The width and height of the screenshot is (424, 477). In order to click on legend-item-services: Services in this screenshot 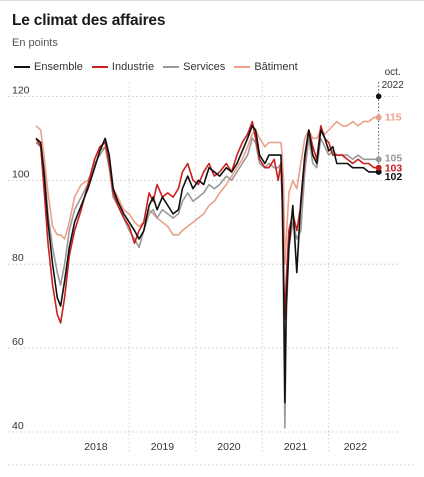, I will do `click(194, 67)`.